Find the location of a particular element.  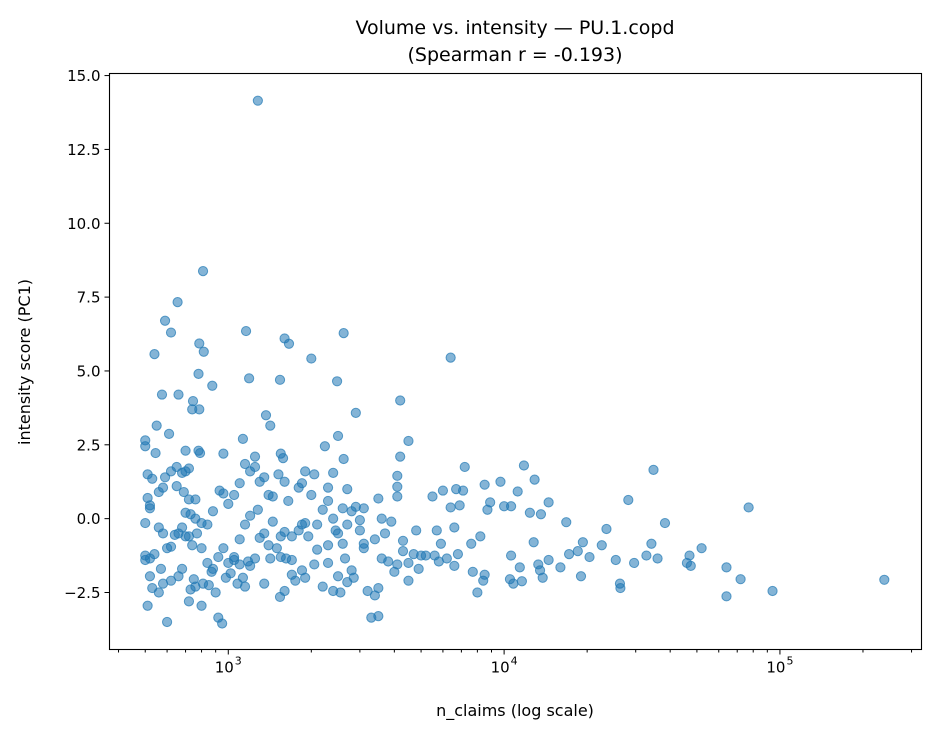

y-tick-label: 2.5 is located at coordinates (89, 445).